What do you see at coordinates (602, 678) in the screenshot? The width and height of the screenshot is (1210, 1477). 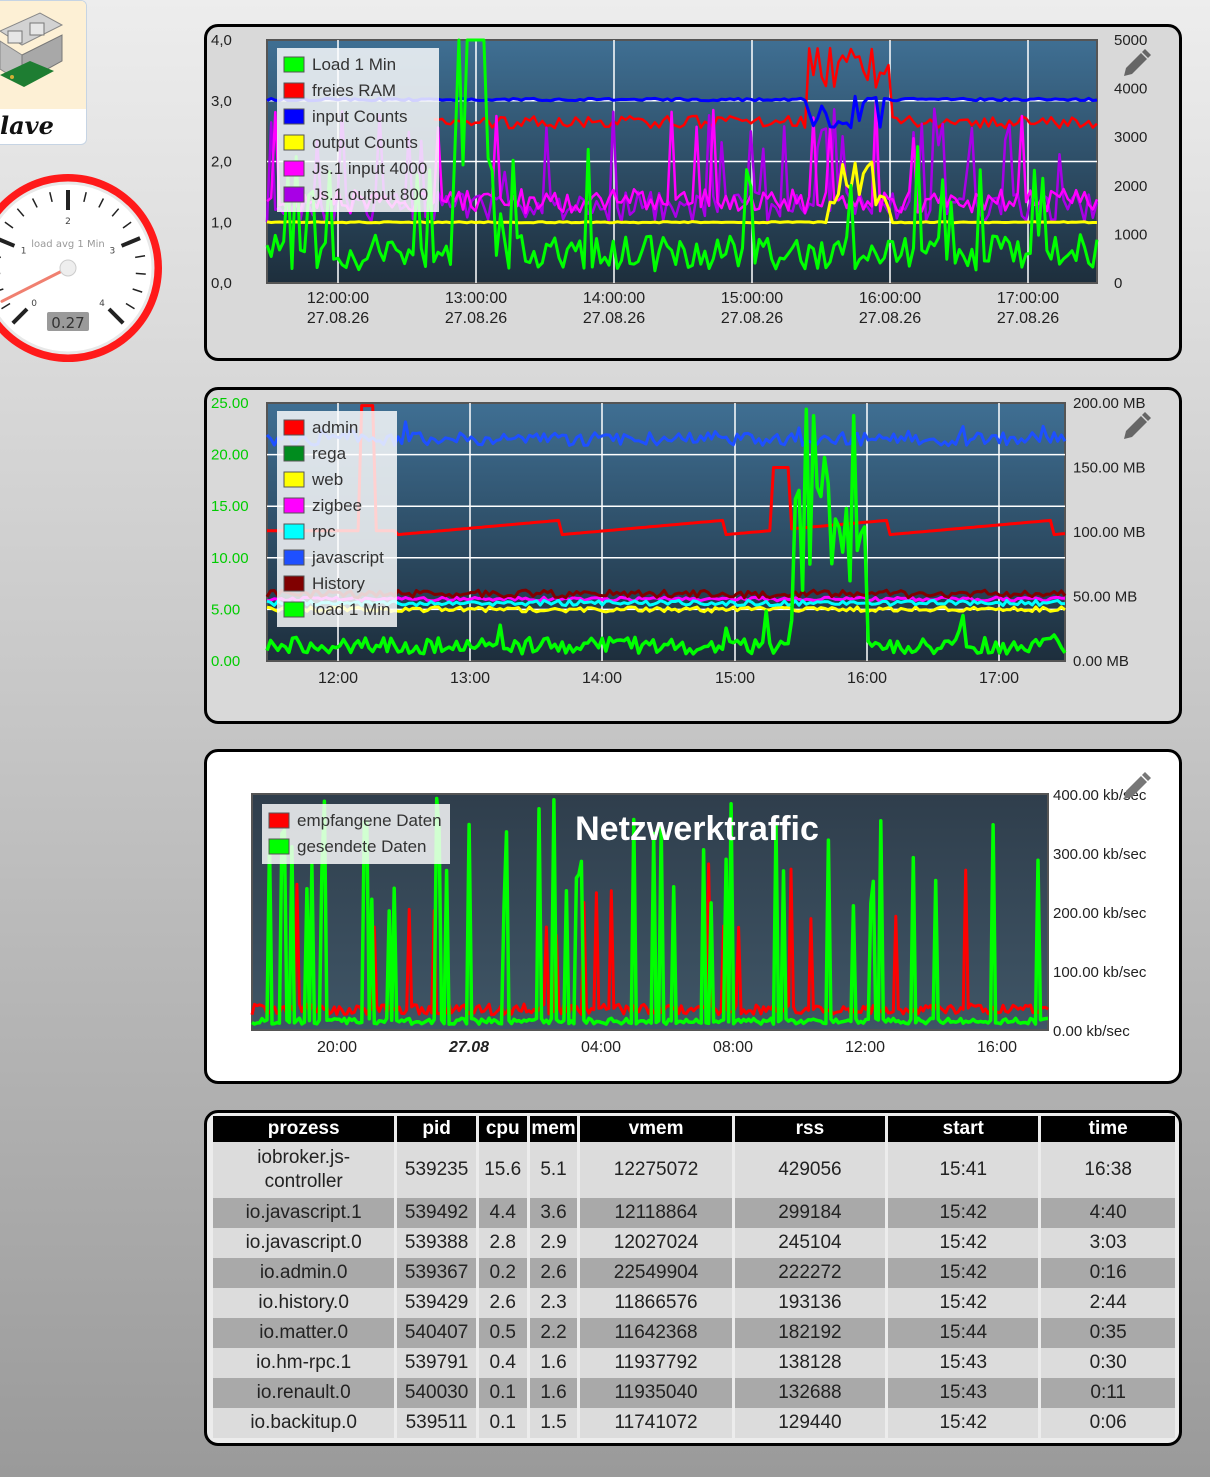 I see `x-tick: 14:00` at bounding box center [602, 678].